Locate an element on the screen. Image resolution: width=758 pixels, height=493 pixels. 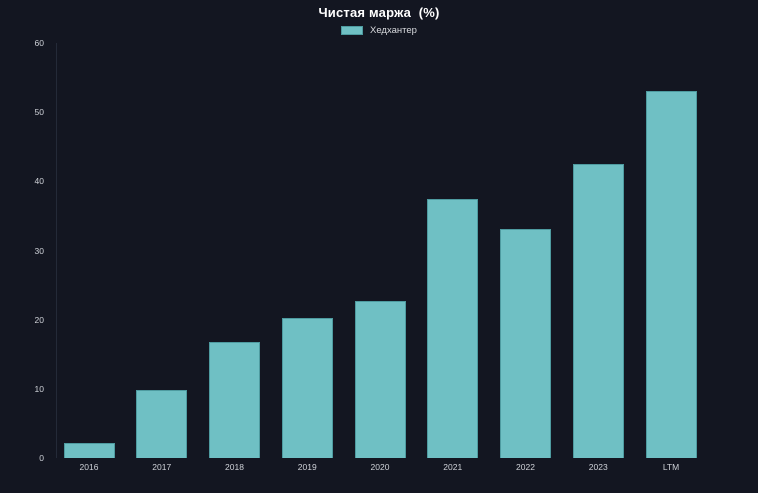
x-tick-label-2017: 2017 is located at coordinates (162, 467).